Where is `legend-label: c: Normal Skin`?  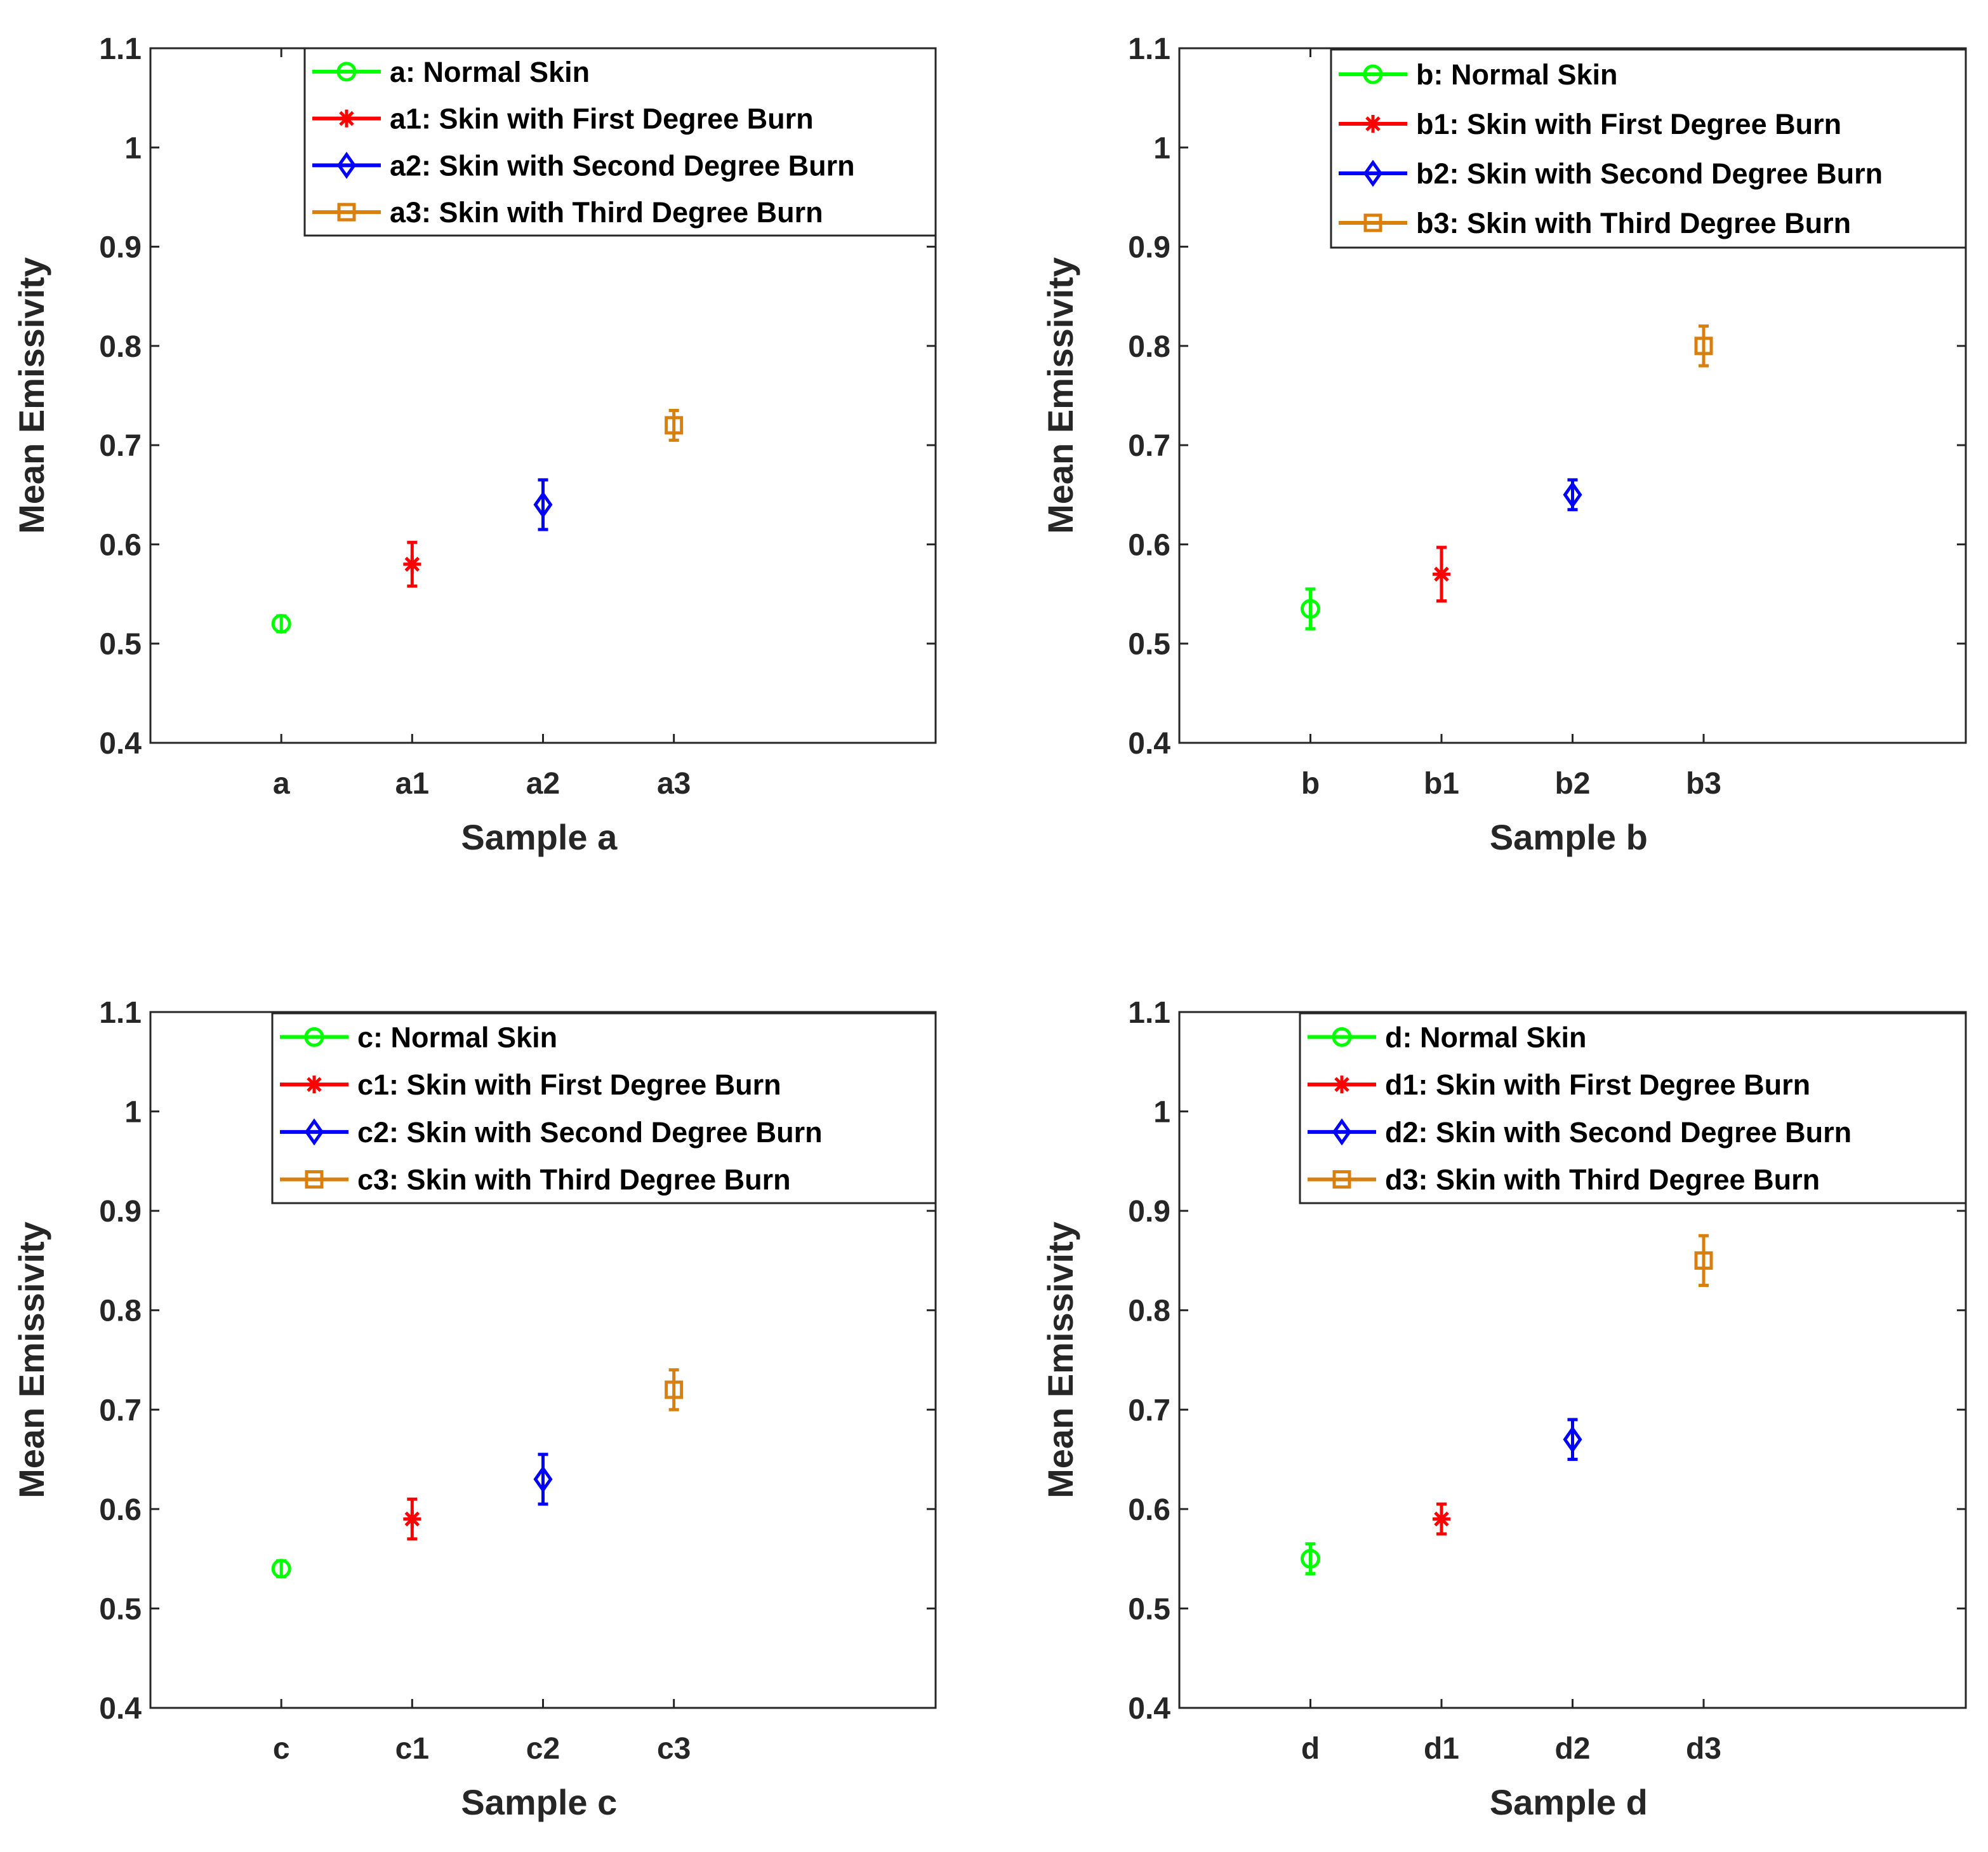
legend-label: c: Normal Skin is located at coordinates (457, 1037).